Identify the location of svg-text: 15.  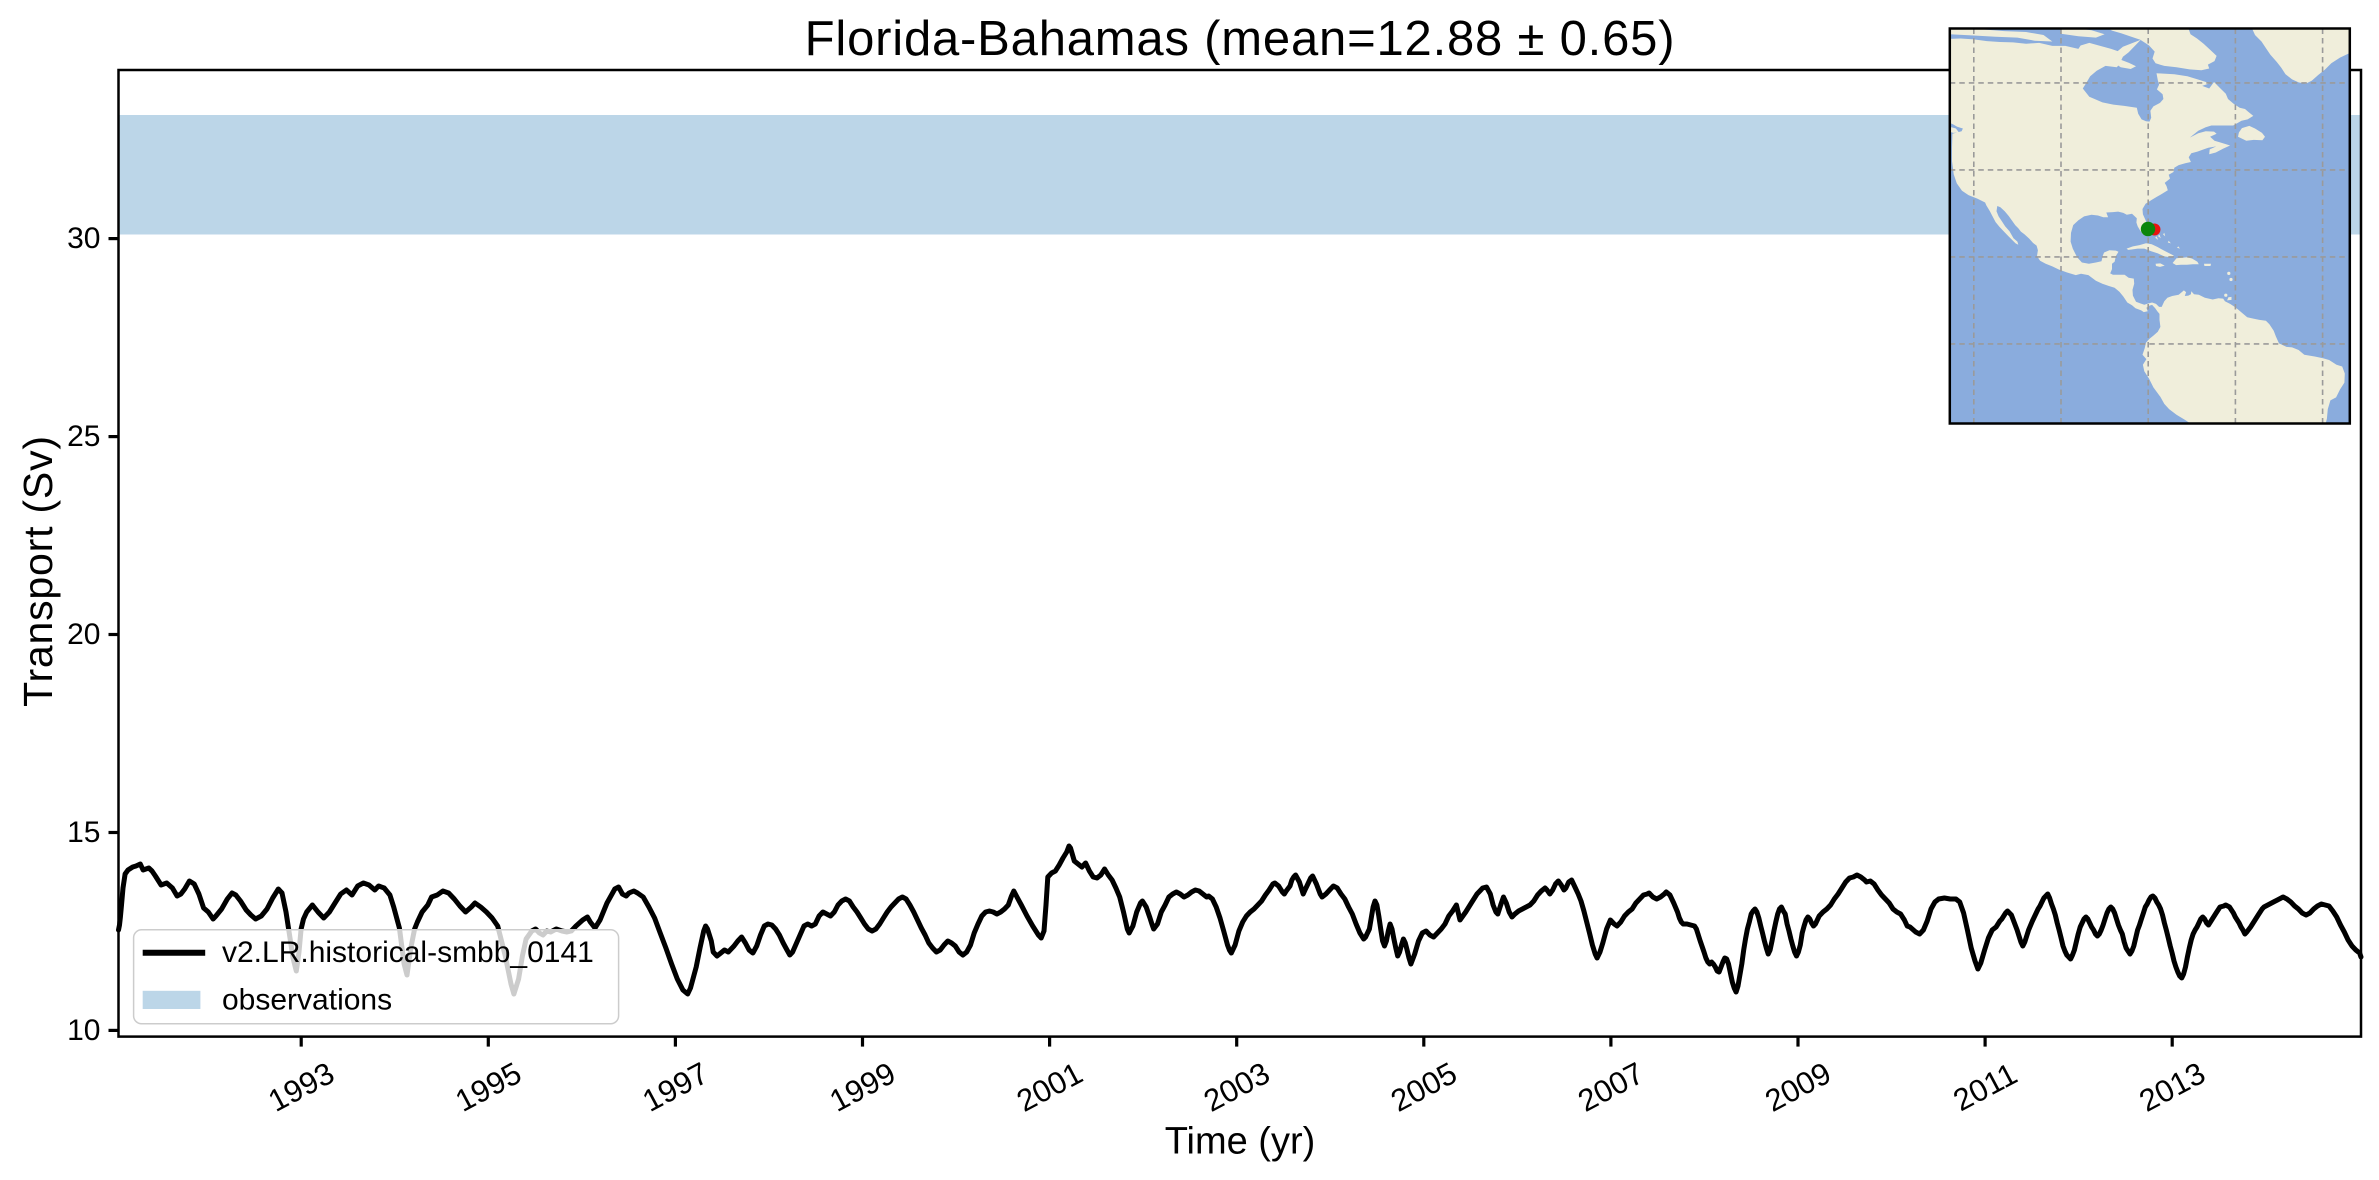
(83, 832).